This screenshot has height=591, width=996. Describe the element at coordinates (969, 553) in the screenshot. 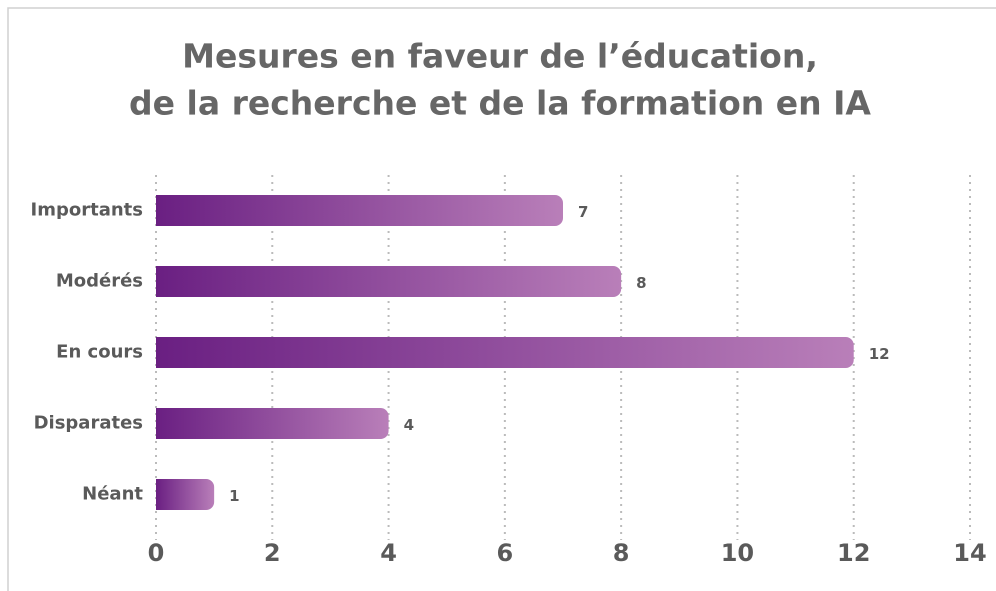

I see `x-tick-label: 14` at that location.